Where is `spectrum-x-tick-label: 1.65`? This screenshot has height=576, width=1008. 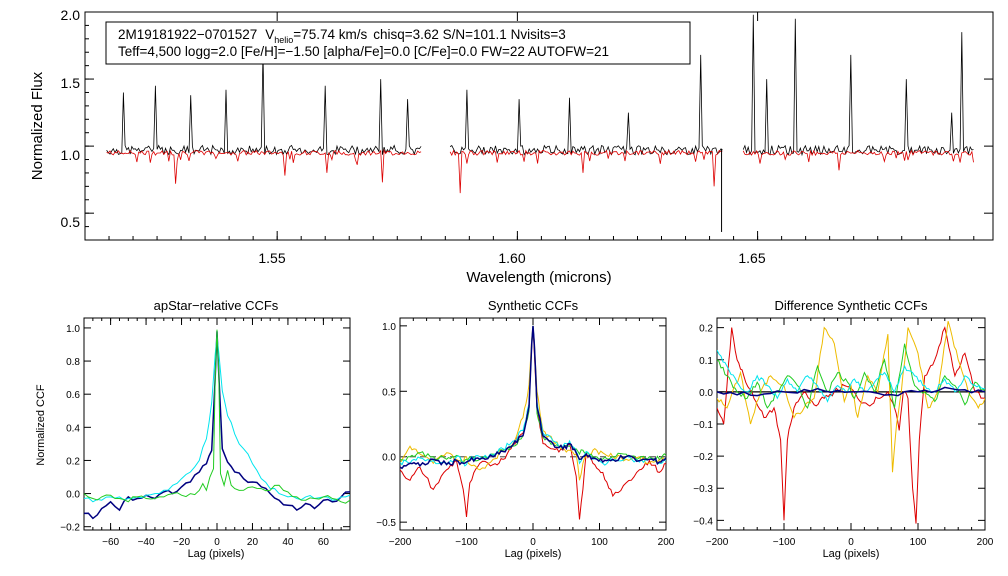 spectrum-x-tick-label: 1.65 is located at coordinates (751, 258).